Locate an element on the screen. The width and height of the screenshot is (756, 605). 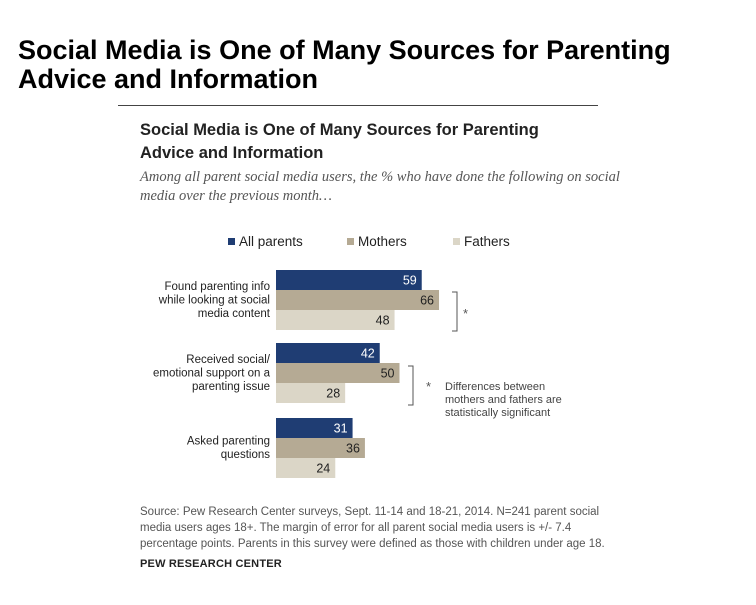
data-label: 28 is located at coordinates (333, 394).